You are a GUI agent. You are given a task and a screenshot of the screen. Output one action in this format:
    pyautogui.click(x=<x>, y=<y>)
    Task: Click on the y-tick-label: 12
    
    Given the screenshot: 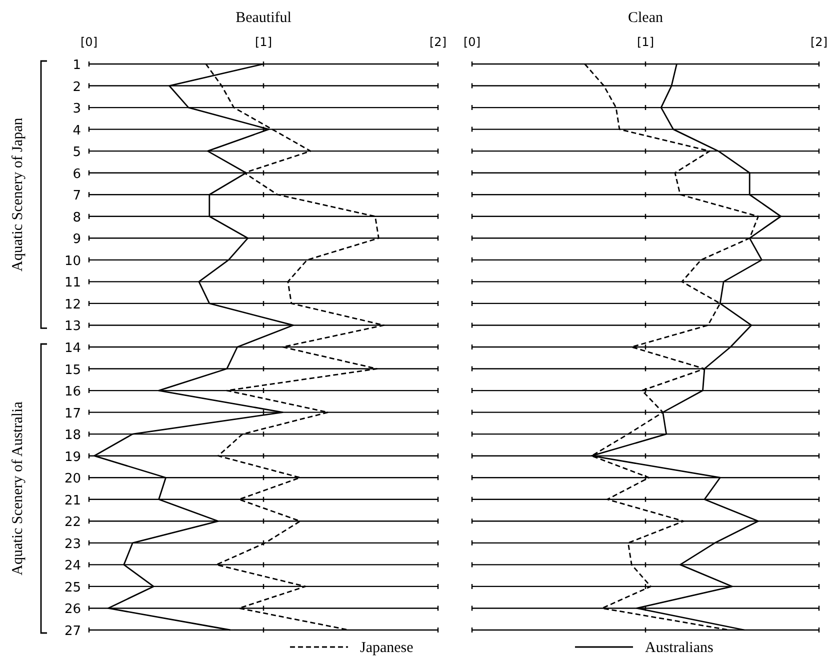 What is the action you would take?
    pyautogui.click(x=72, y=304)
    